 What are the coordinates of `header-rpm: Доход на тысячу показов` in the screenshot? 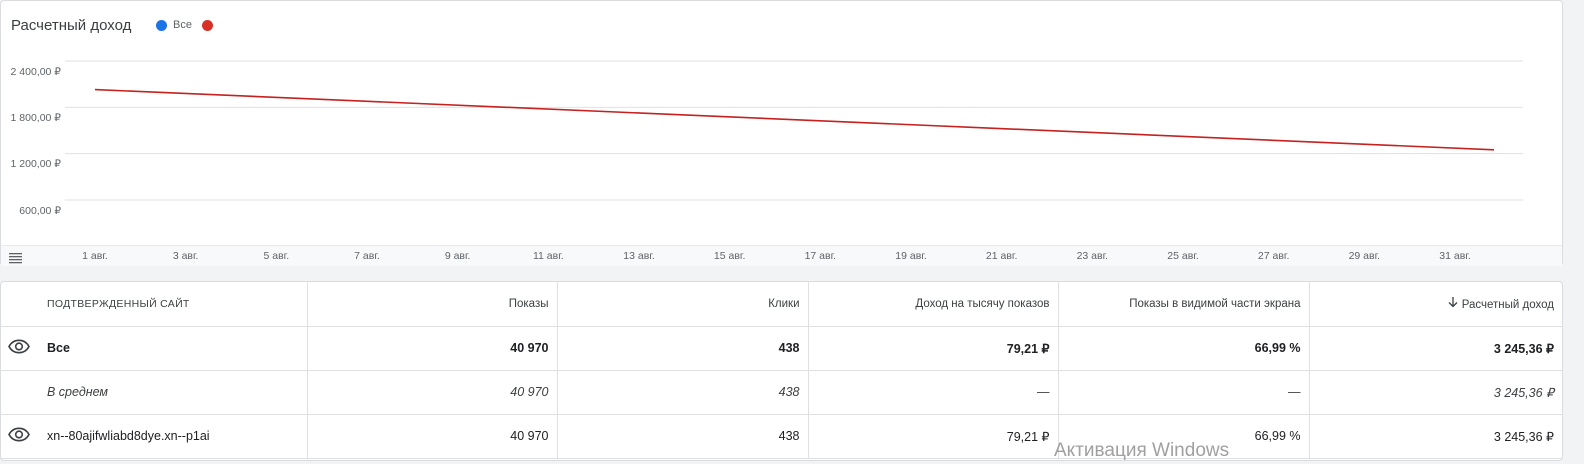 It's located at (933, 304).